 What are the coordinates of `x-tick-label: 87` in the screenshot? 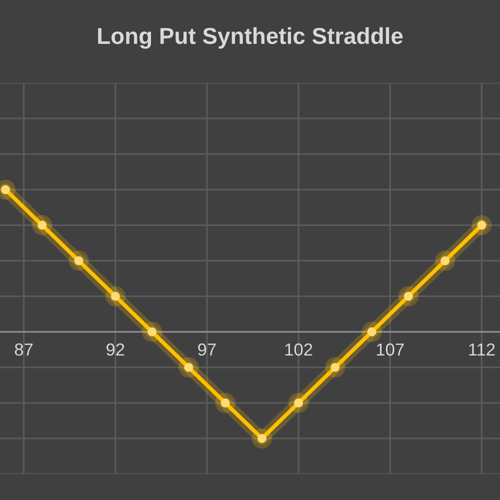 It's located at (23, 349).